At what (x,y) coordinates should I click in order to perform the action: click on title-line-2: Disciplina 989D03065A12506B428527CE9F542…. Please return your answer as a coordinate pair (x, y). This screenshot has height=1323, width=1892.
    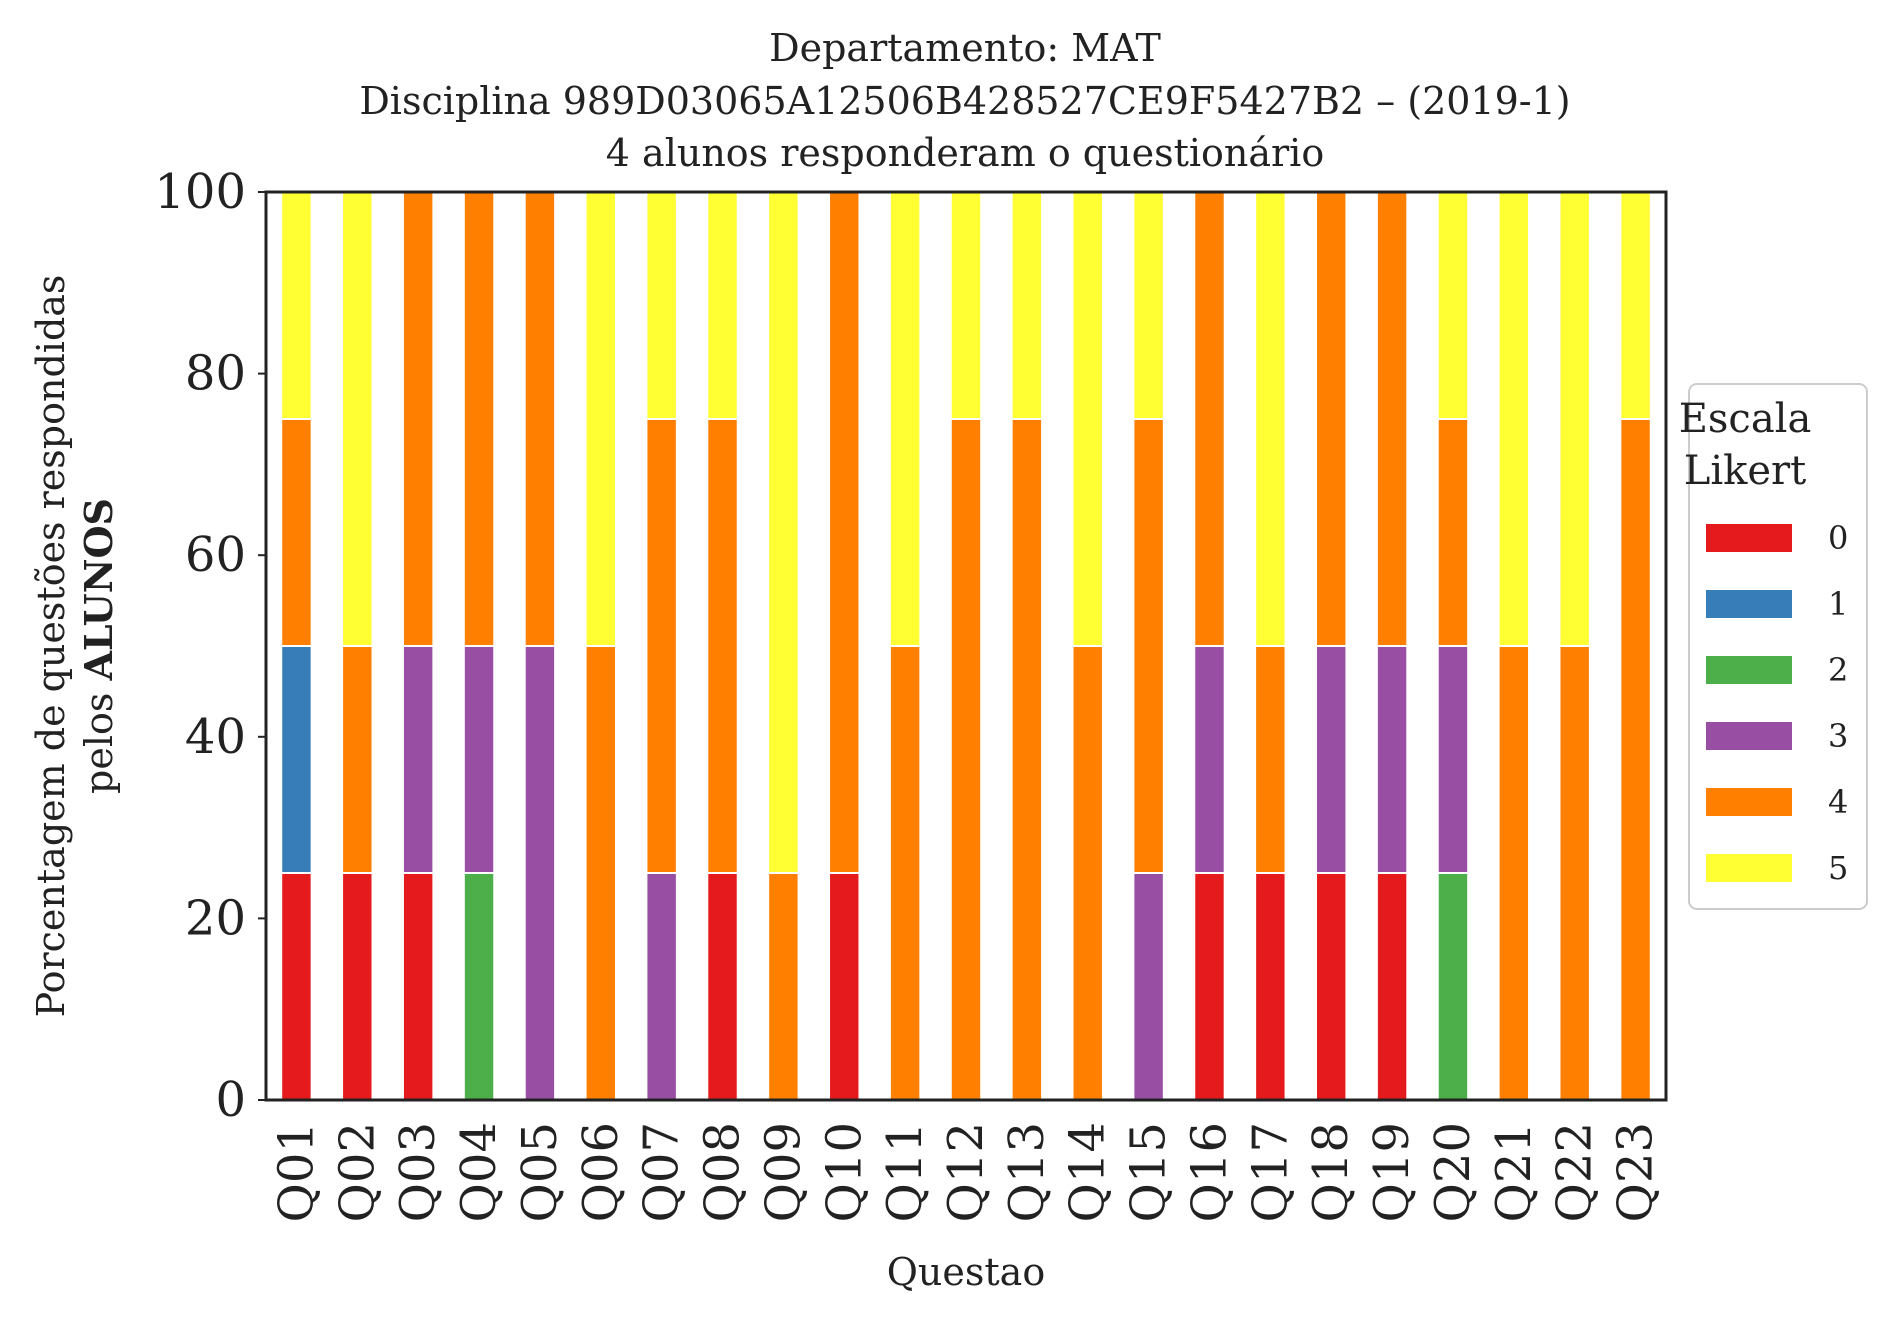
    Looking at the image, I should click on (964, 101).